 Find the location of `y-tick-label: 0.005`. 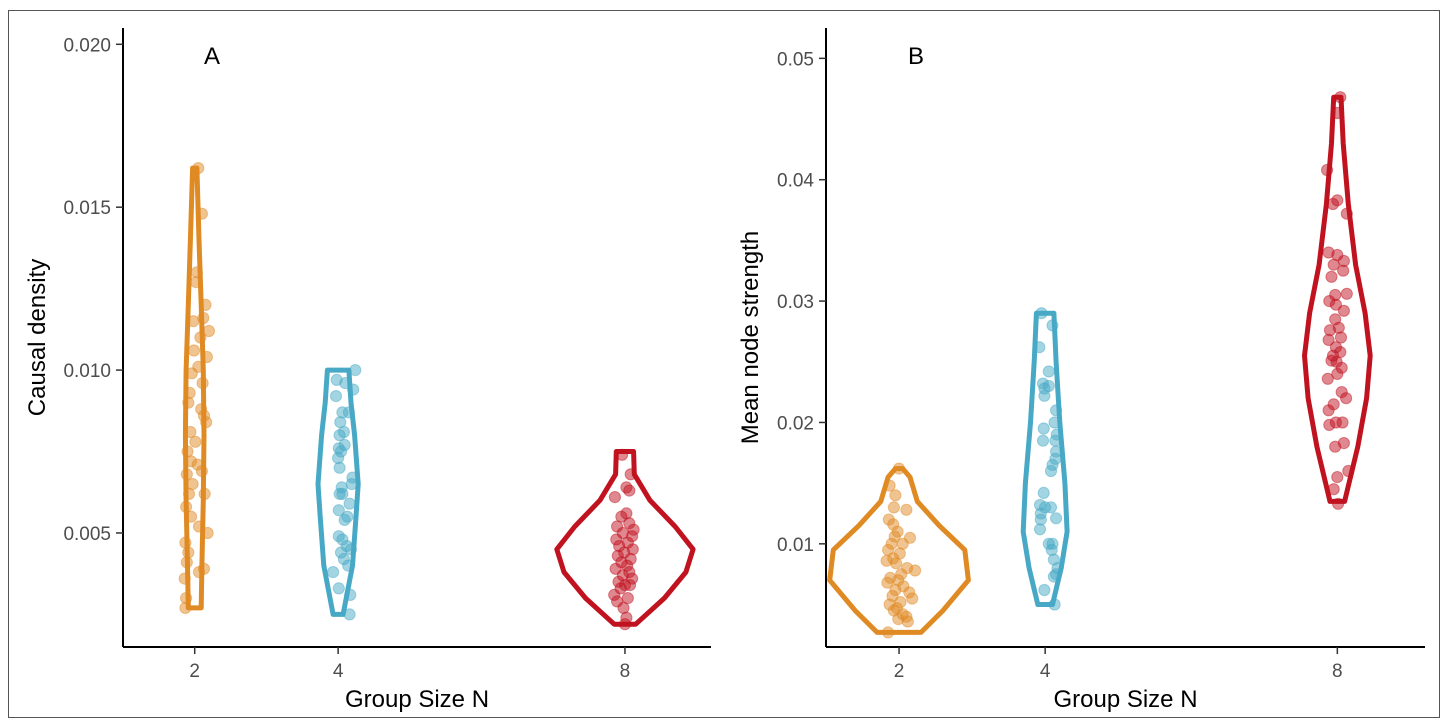

y-tick-label: 0.005 is located at coordinates (87, 534).